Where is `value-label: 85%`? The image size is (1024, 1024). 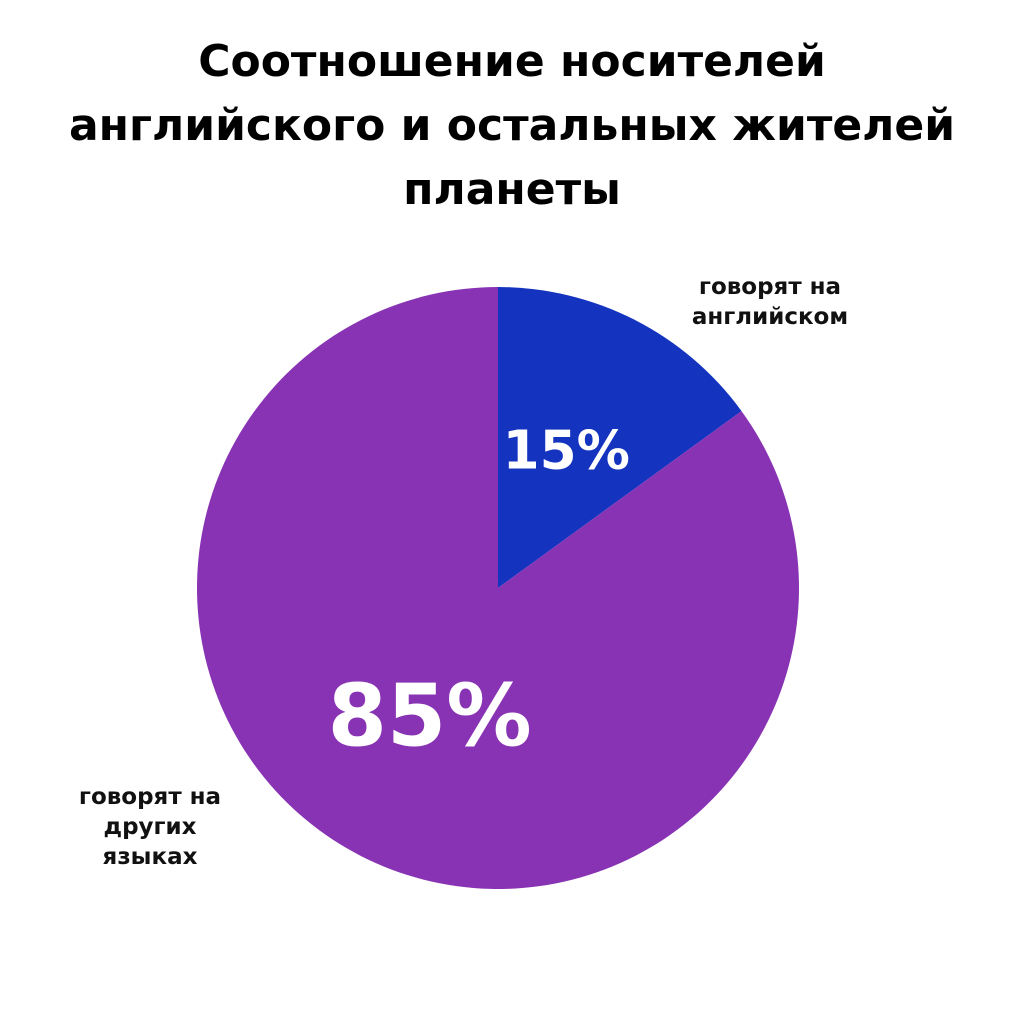 value-label: 85% is located at coordinates (430, 717).